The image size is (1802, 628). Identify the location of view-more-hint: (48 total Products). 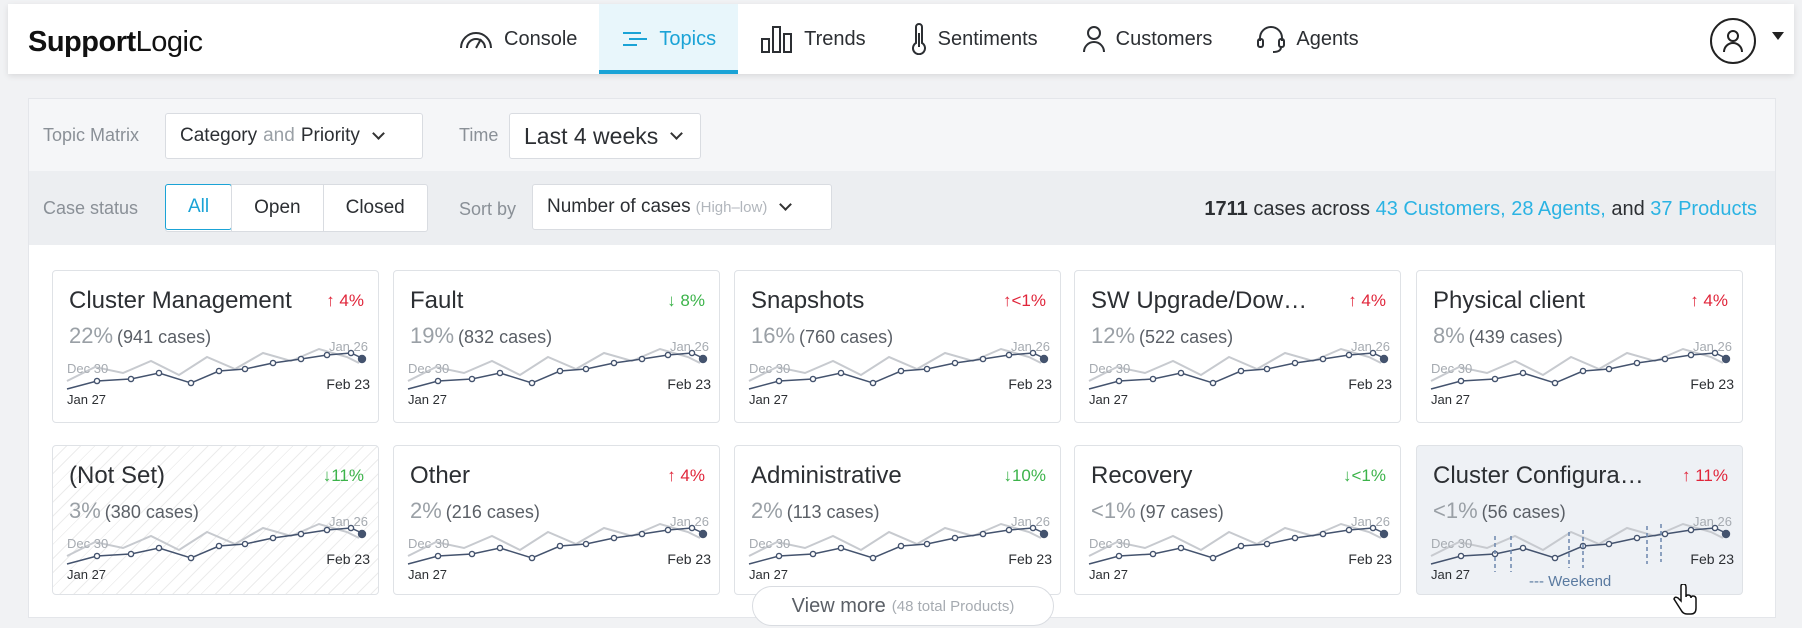
(953, 606).